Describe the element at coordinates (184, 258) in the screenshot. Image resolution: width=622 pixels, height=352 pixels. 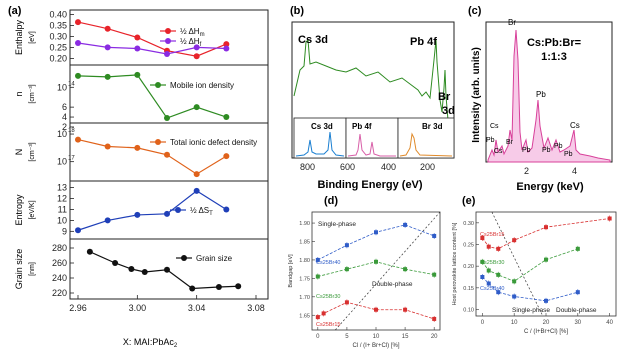
I see `a-legend-marker-grain` at that location.